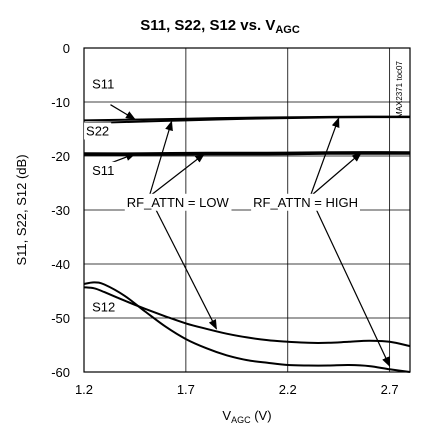  What do you see at coordinates (220, 26) in the screenshot?
I see `chart-title: S11, S22, S12 vs. VAGC` at bounding box center [220, 26].